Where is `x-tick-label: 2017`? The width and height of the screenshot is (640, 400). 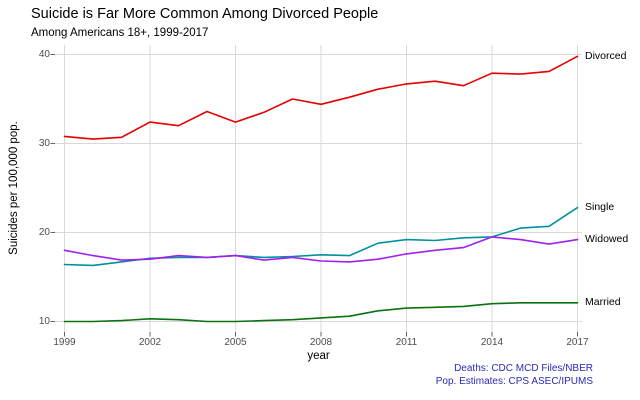 x-tick-label: 2017 is located at coordinates (577, 342).